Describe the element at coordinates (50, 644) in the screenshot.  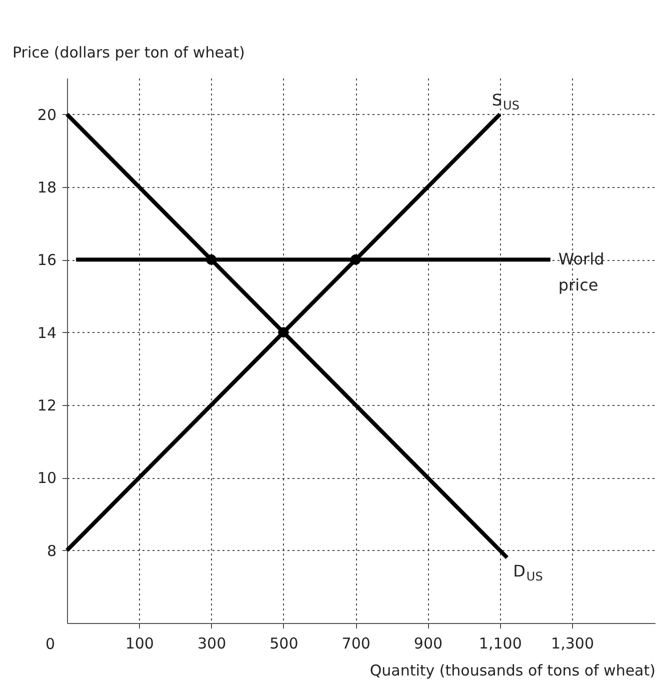
I see `text: 0` at that location.